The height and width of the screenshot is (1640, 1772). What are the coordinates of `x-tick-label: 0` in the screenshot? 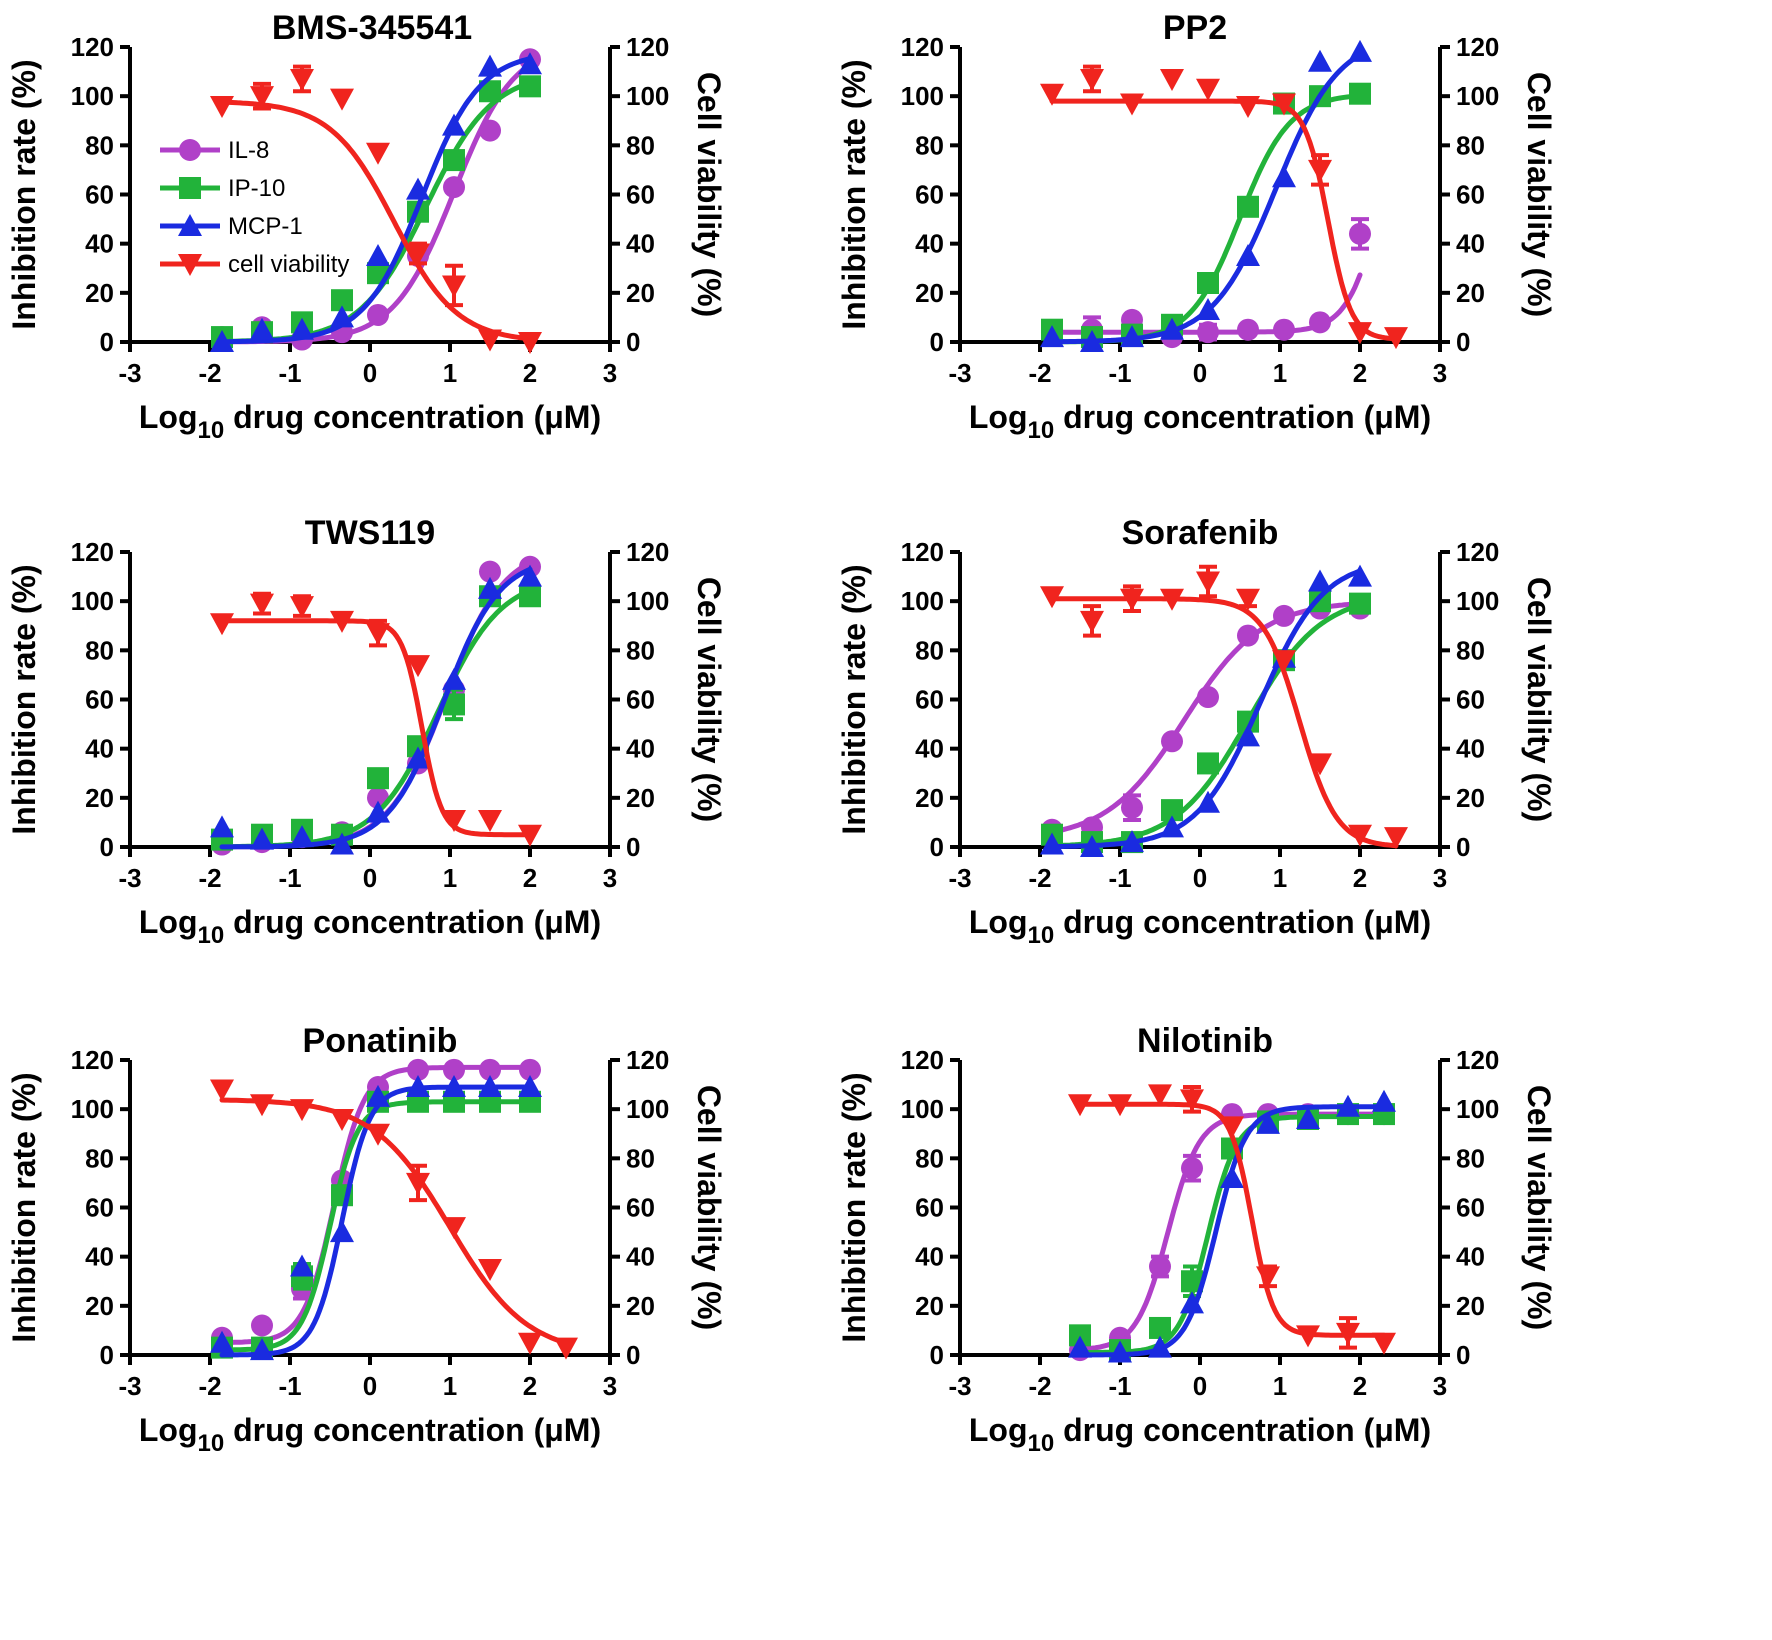 It's located at (370, 878).